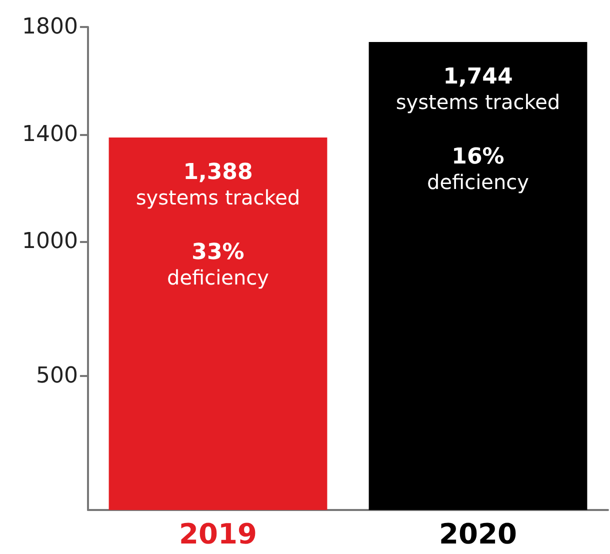 This screenshot has width=610, height=554. What do you see at coordinates (478, 77) in the screenshot?
I see `data-label: 1,744` at bounding box center [478, 77].